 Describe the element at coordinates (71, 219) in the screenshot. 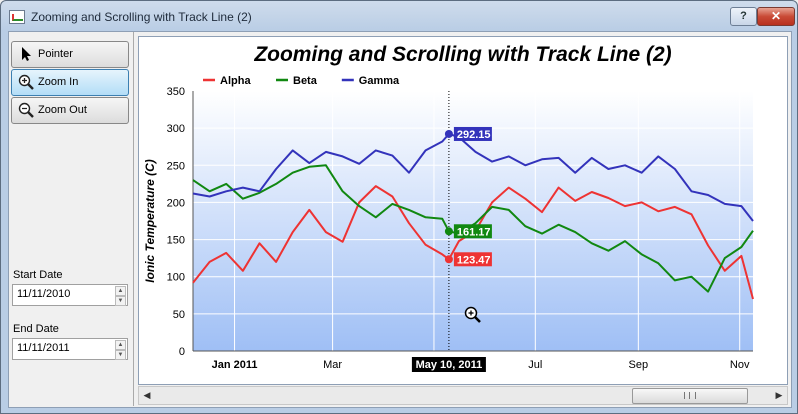

I see `left-panel: Pointer Zoom In Zoom Out Star` at that location.